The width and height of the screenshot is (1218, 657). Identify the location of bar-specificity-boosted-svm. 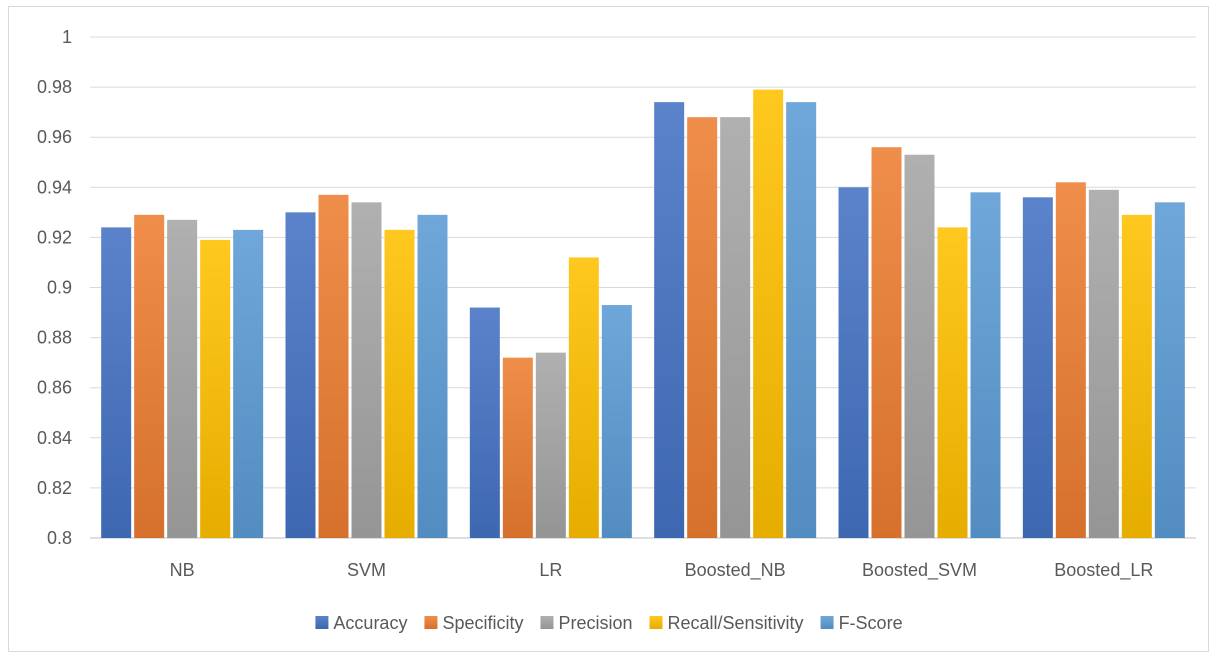
(886, 342).